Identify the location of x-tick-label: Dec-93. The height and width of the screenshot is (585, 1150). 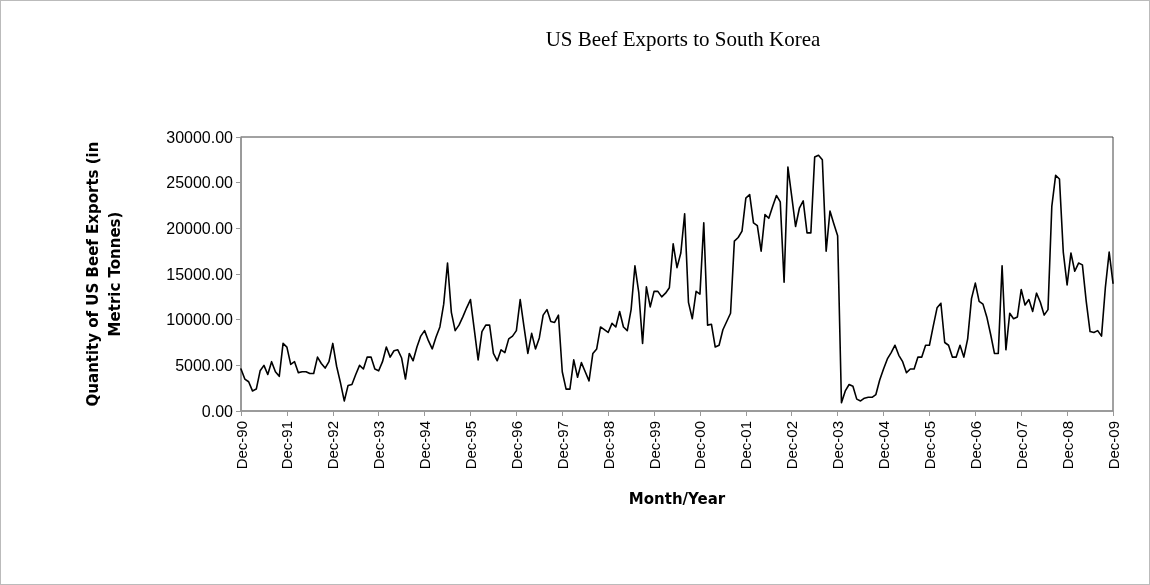
(379, 445).